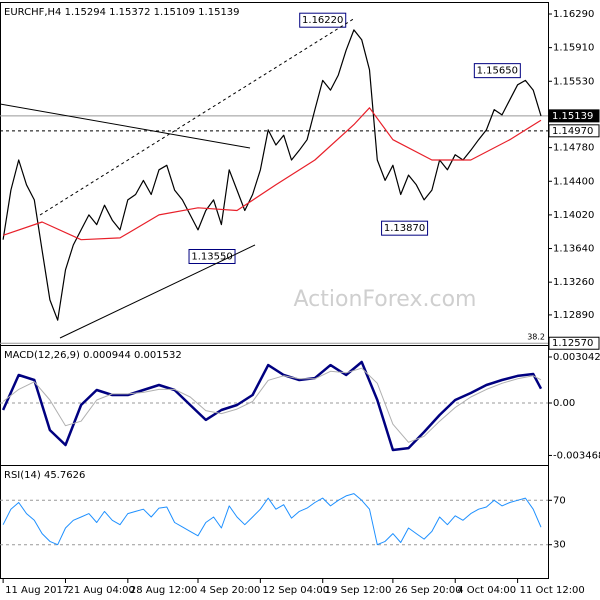 The height and width of the screenshot is (600, 600). What do you see at coordinates (37, 590) in the screenshot?
I see `x-tick-label: 11 Aug 2017` at bounding box center [37, 590].